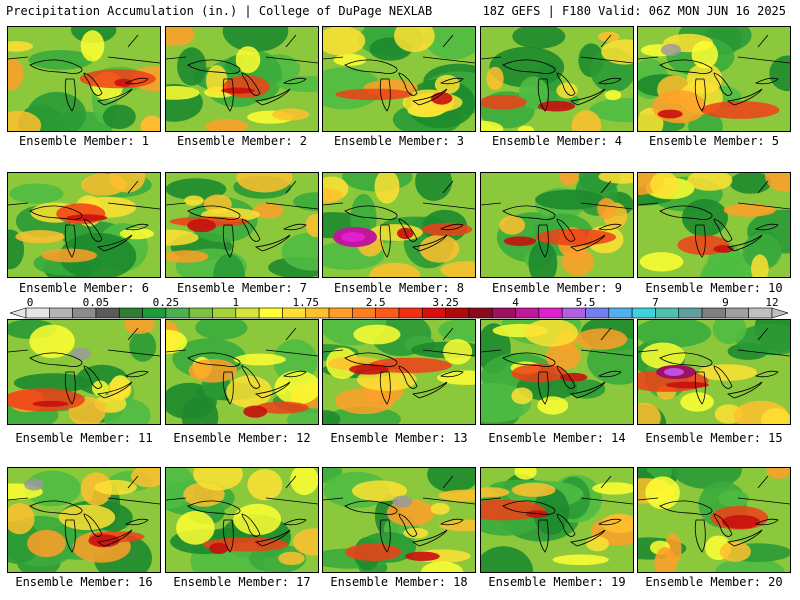  What do you see at coordinates (84, 141) in the screenshot?
I see `ensemble-member-label: Ensemble Member: 1` at bounding box center [84, 141].